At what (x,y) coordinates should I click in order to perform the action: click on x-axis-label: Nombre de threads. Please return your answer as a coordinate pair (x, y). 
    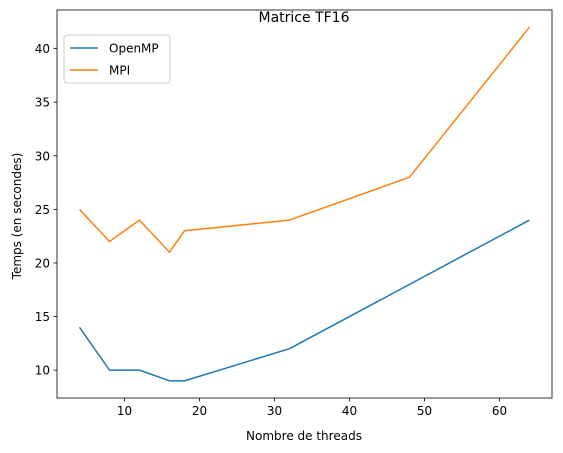
    Looking at the image, I should click on (304, 436).